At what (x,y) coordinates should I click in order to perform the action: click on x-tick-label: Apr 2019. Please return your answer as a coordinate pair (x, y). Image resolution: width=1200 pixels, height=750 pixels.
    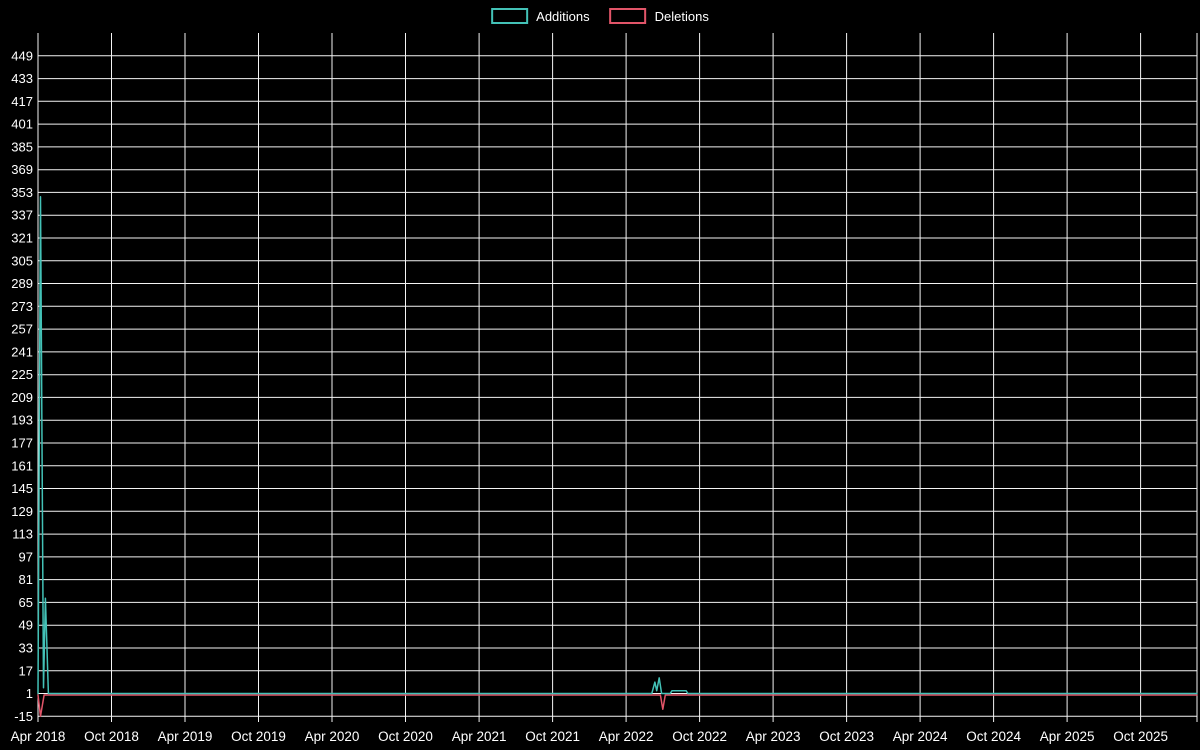
    Looking at the image, I should click on (185, 736).